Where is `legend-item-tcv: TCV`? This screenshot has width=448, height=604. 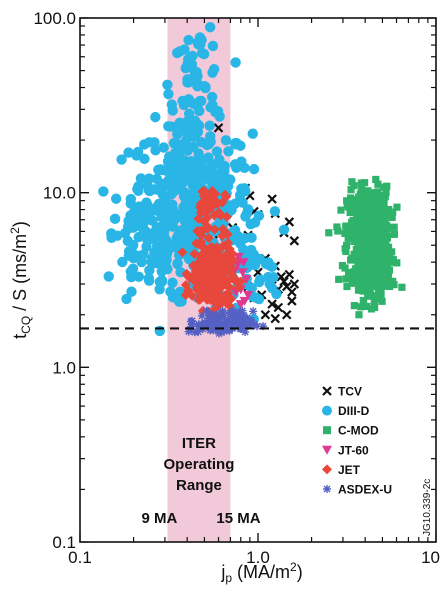 legend-item-tcv: TCV is located at coordinates (342, 392).